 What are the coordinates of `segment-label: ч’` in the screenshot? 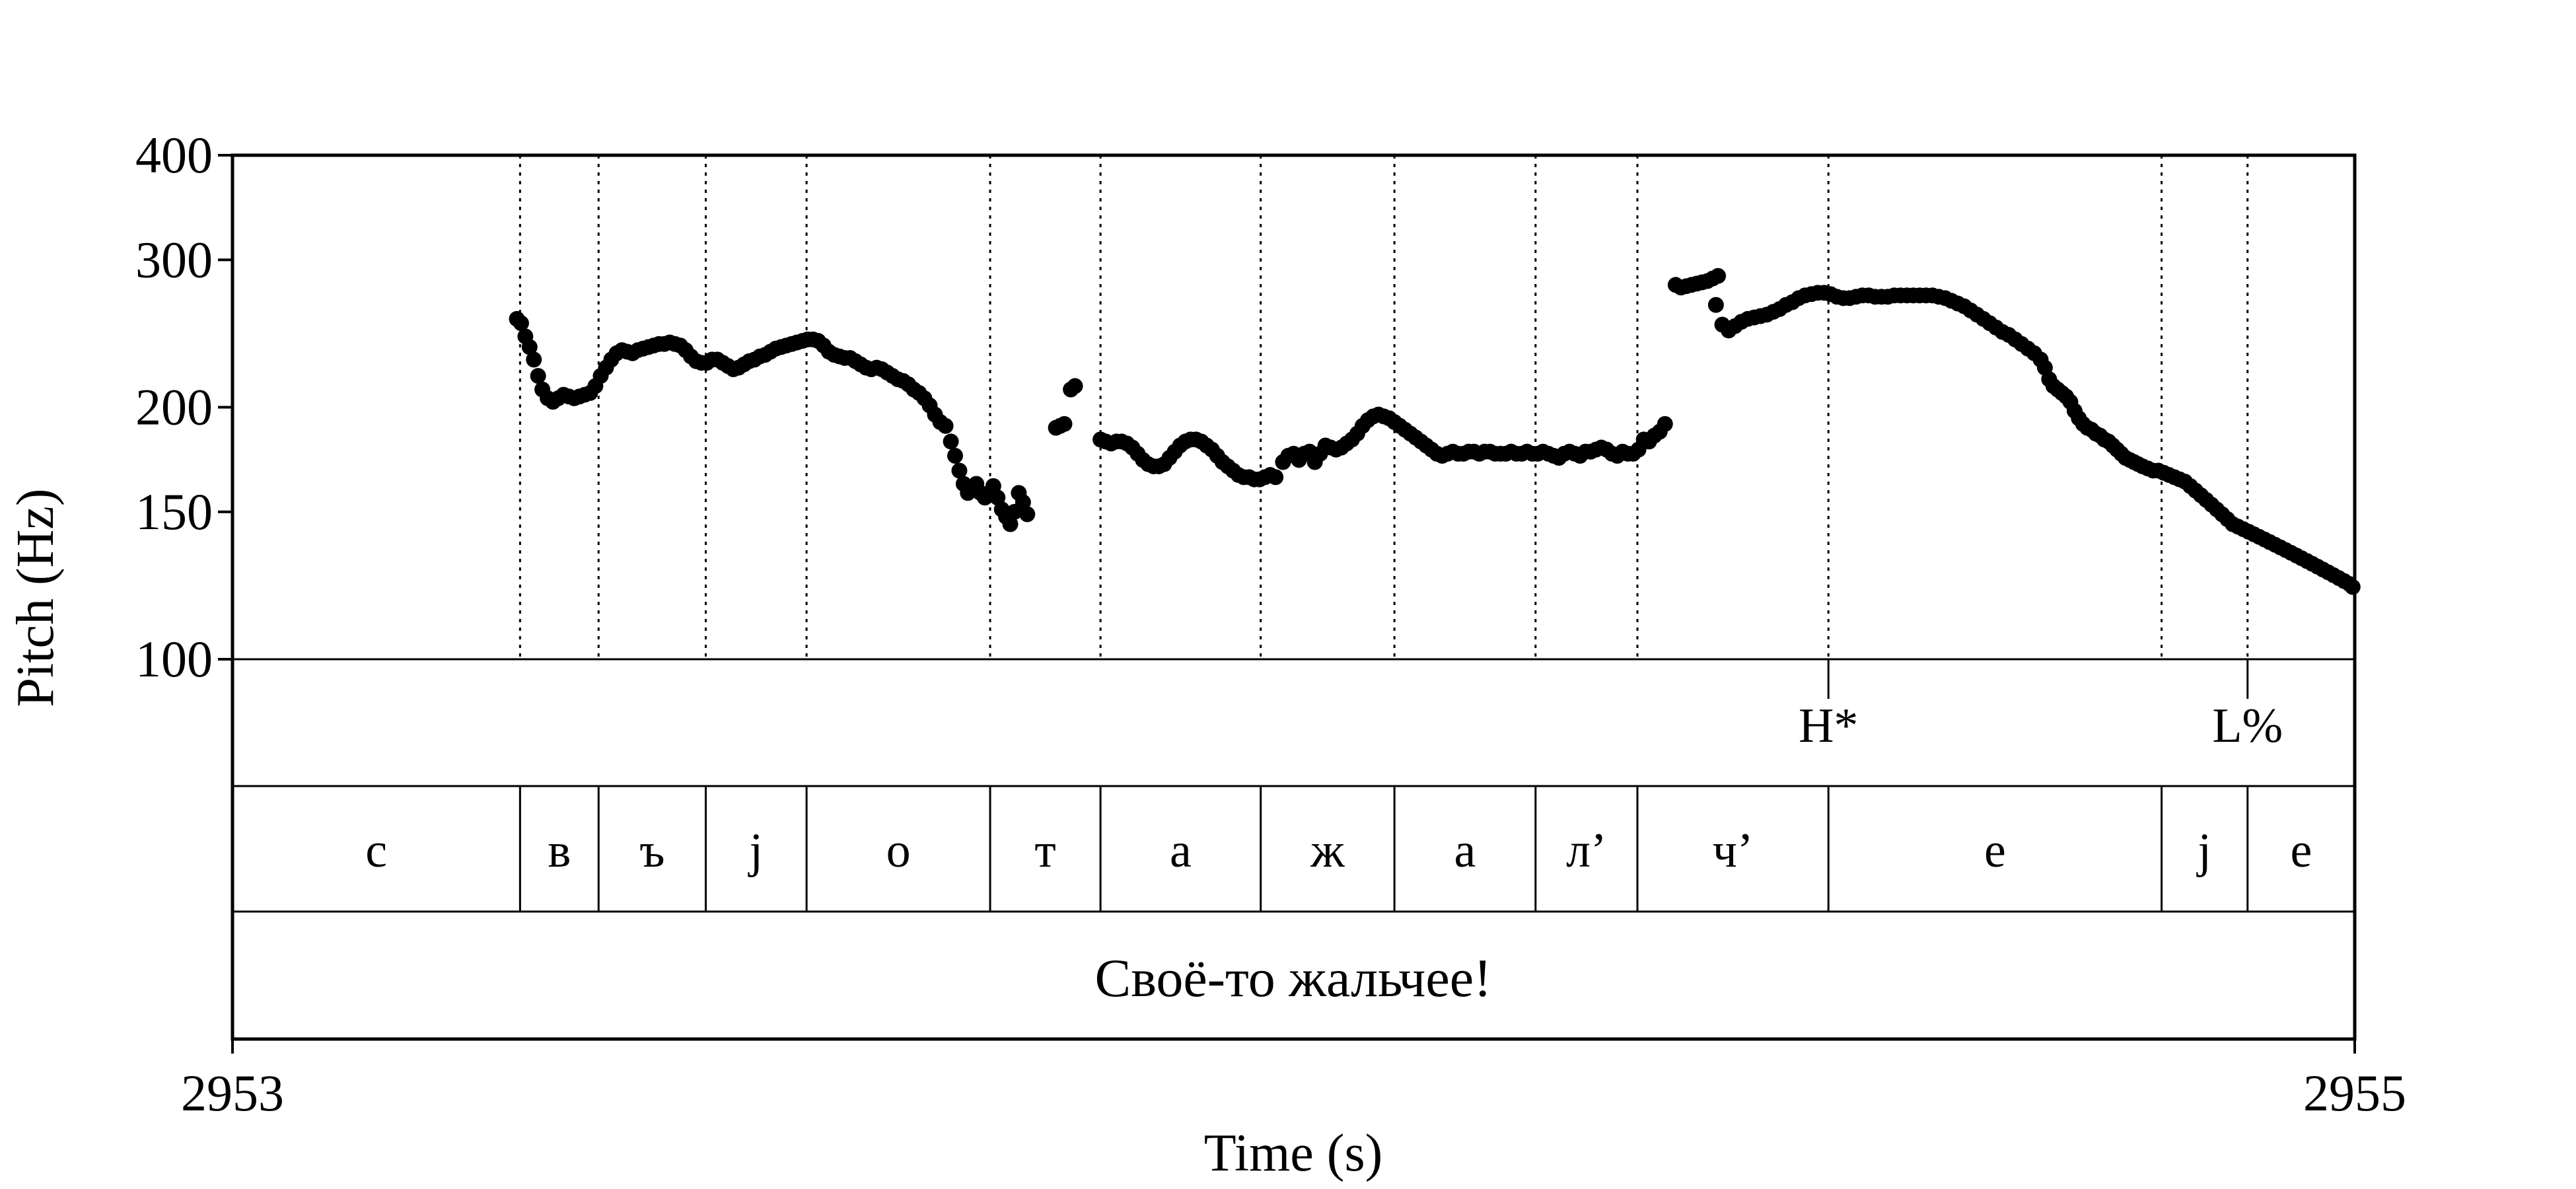 It's located at (1734, 851).